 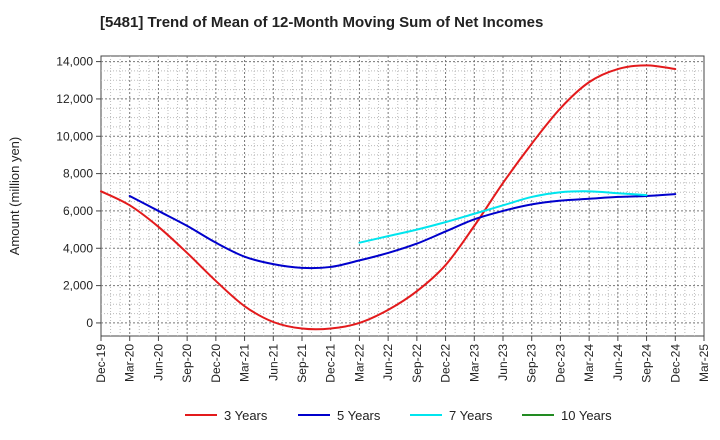 I want to click on series-line-7-years, so click(x=503, y=217).